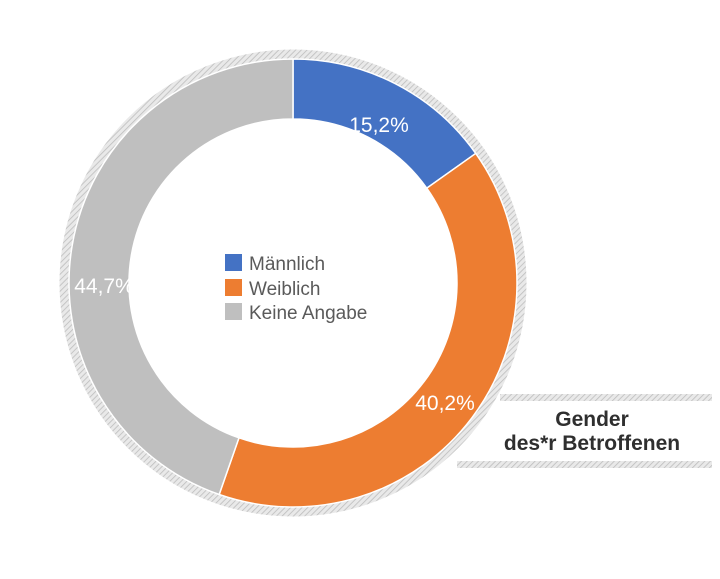 The width and height of the screenshot is (720, 579). Describe the element at coordinates (592, 443) in the screenshot. I see `chart-title-line-2: des*r Betroffenen` at that location.